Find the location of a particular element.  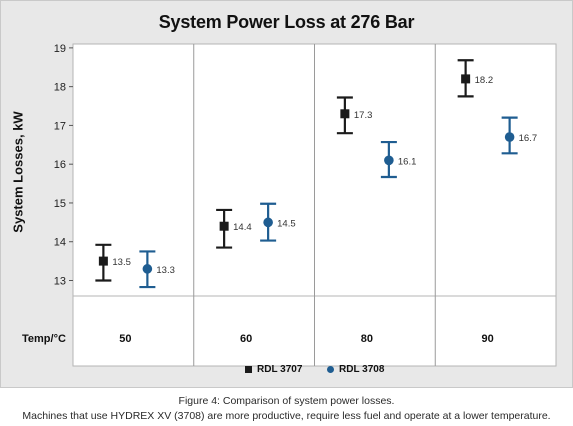

y-tick-label: 17 is located at coordinates (60, 126).